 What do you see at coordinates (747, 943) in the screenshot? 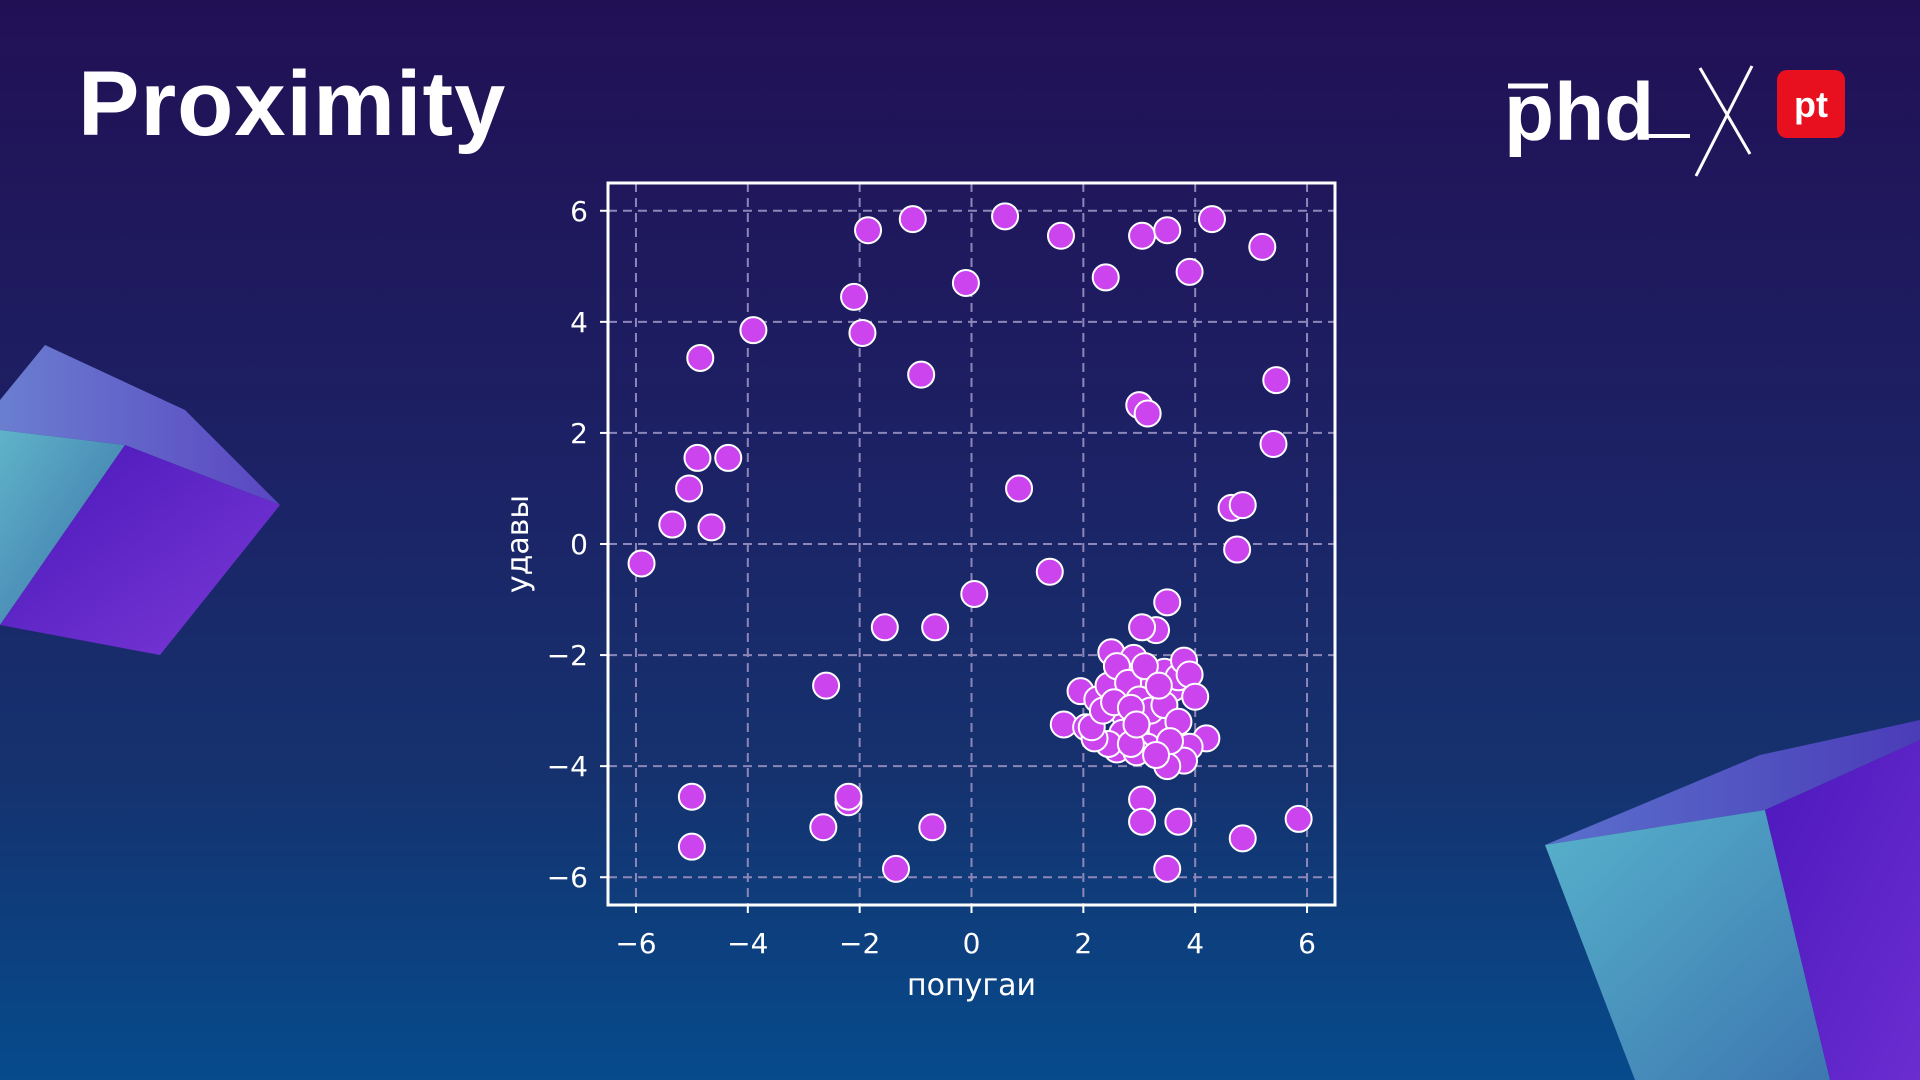
I see `x-tick-label: −4` at bounding box center [747, 943].